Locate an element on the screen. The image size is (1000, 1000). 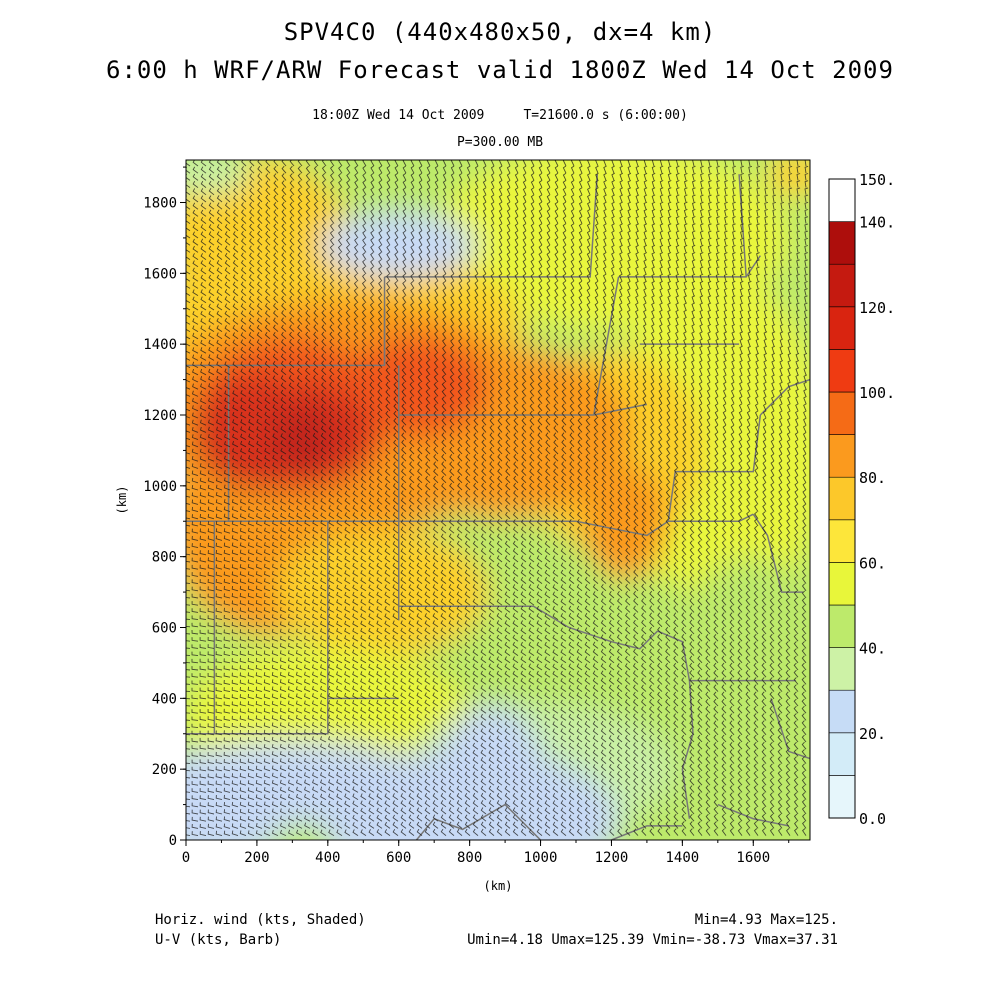
x-tick-label: 800 is located at coordinates (469, 858).